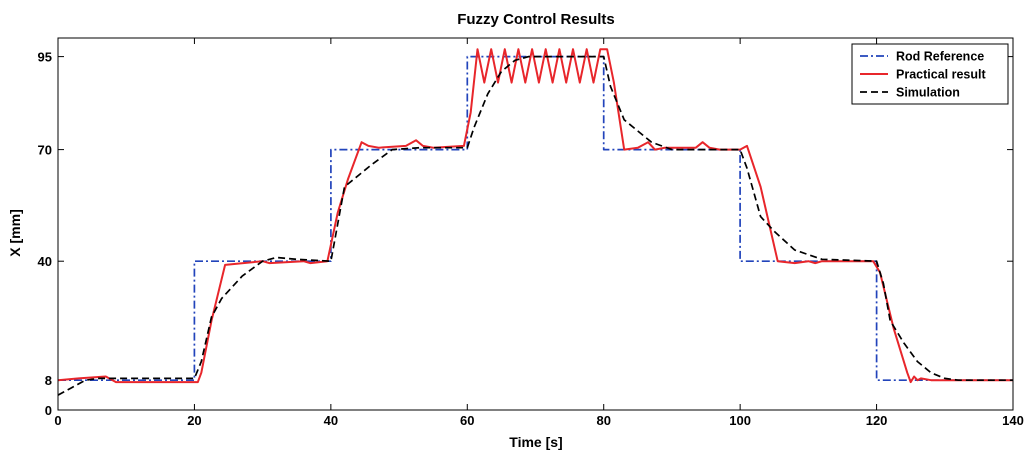 Image resolution: width=1027 pixels, height=452 pixels. Describe the element at coordinates (941, 75) in the screenshot. I see `legend-label: Practical result` at that location.